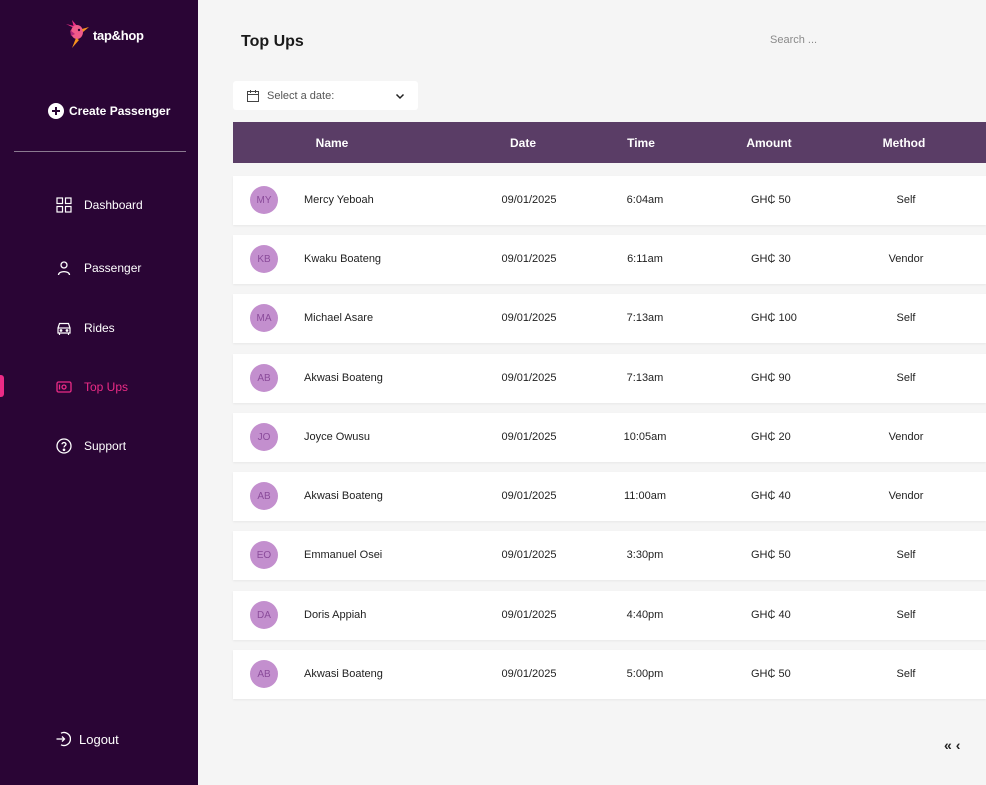  What do you see at coordinates (272, 41) in the screenshot?
I see `page-title: Top Ups` at bounding box center [272, 41].